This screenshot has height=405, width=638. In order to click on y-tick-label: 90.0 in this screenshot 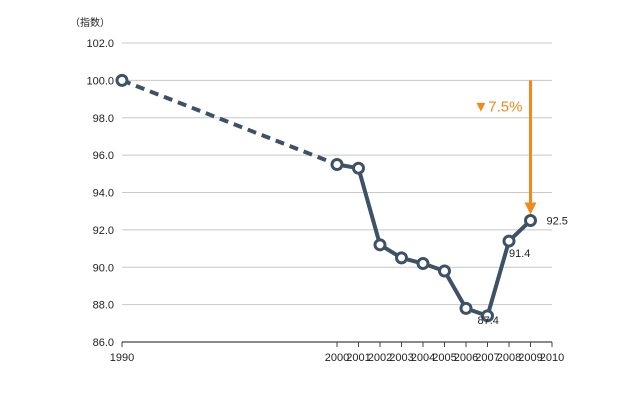, I will do `click(103, 268)`.